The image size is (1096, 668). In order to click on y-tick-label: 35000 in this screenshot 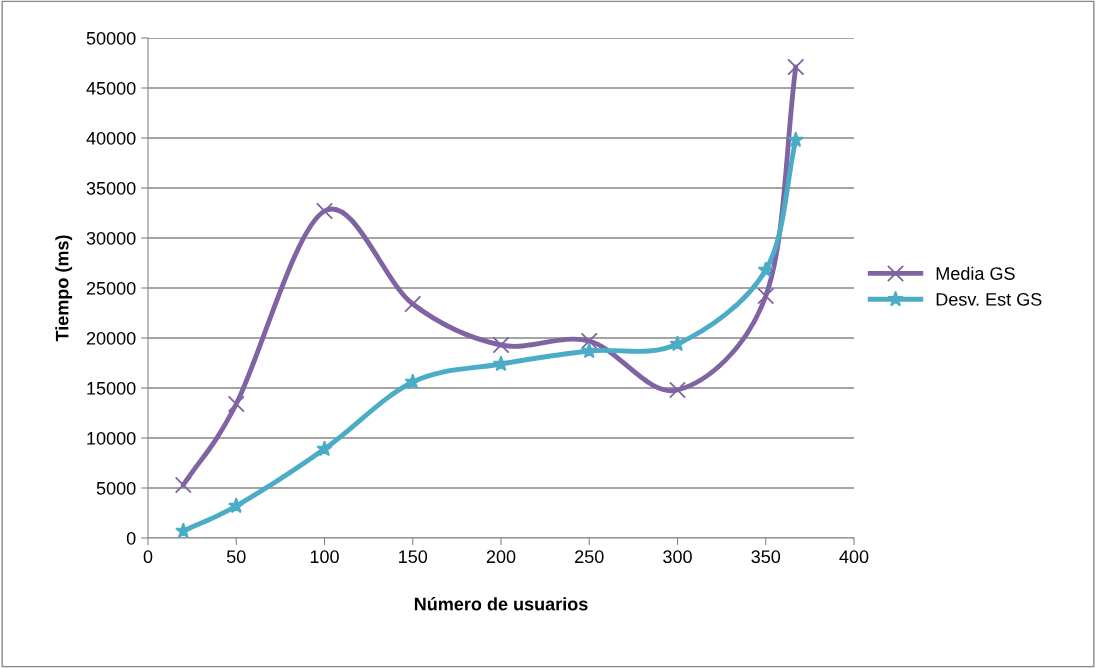, I will do `click(111, 188)`.